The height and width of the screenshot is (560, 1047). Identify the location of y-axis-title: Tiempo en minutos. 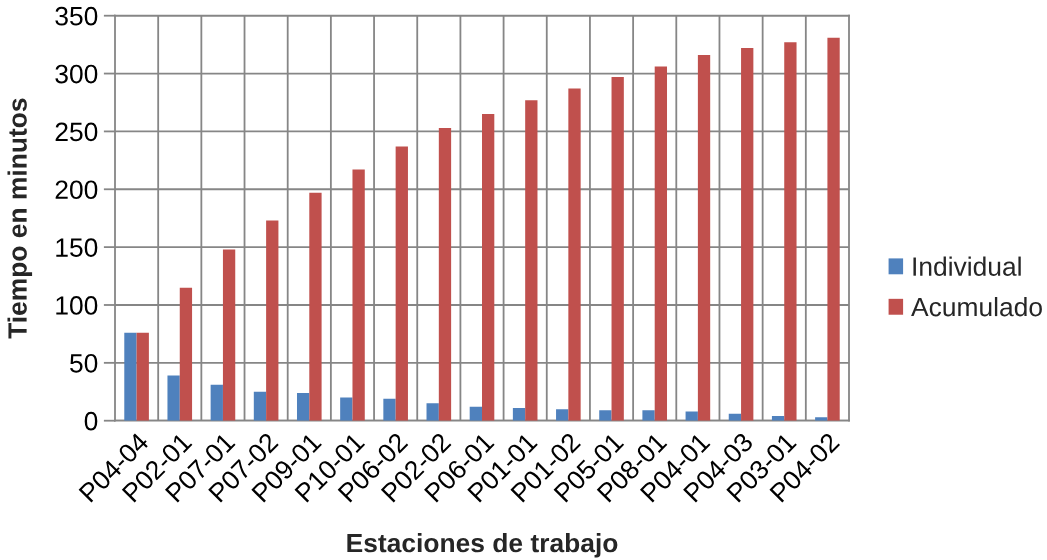
(20, 218).